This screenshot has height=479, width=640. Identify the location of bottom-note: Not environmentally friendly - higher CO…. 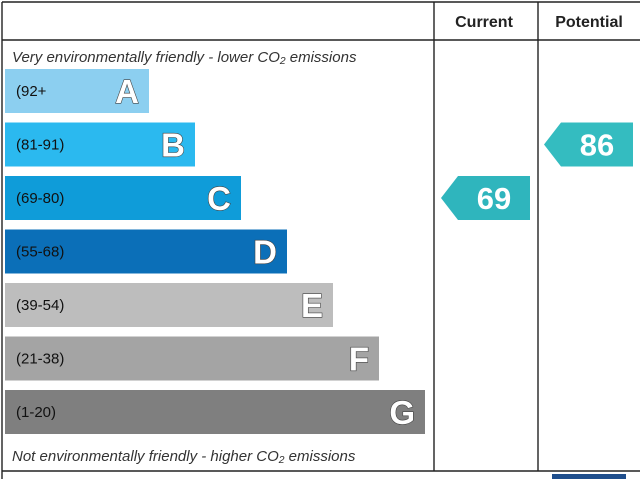
(184, 456).